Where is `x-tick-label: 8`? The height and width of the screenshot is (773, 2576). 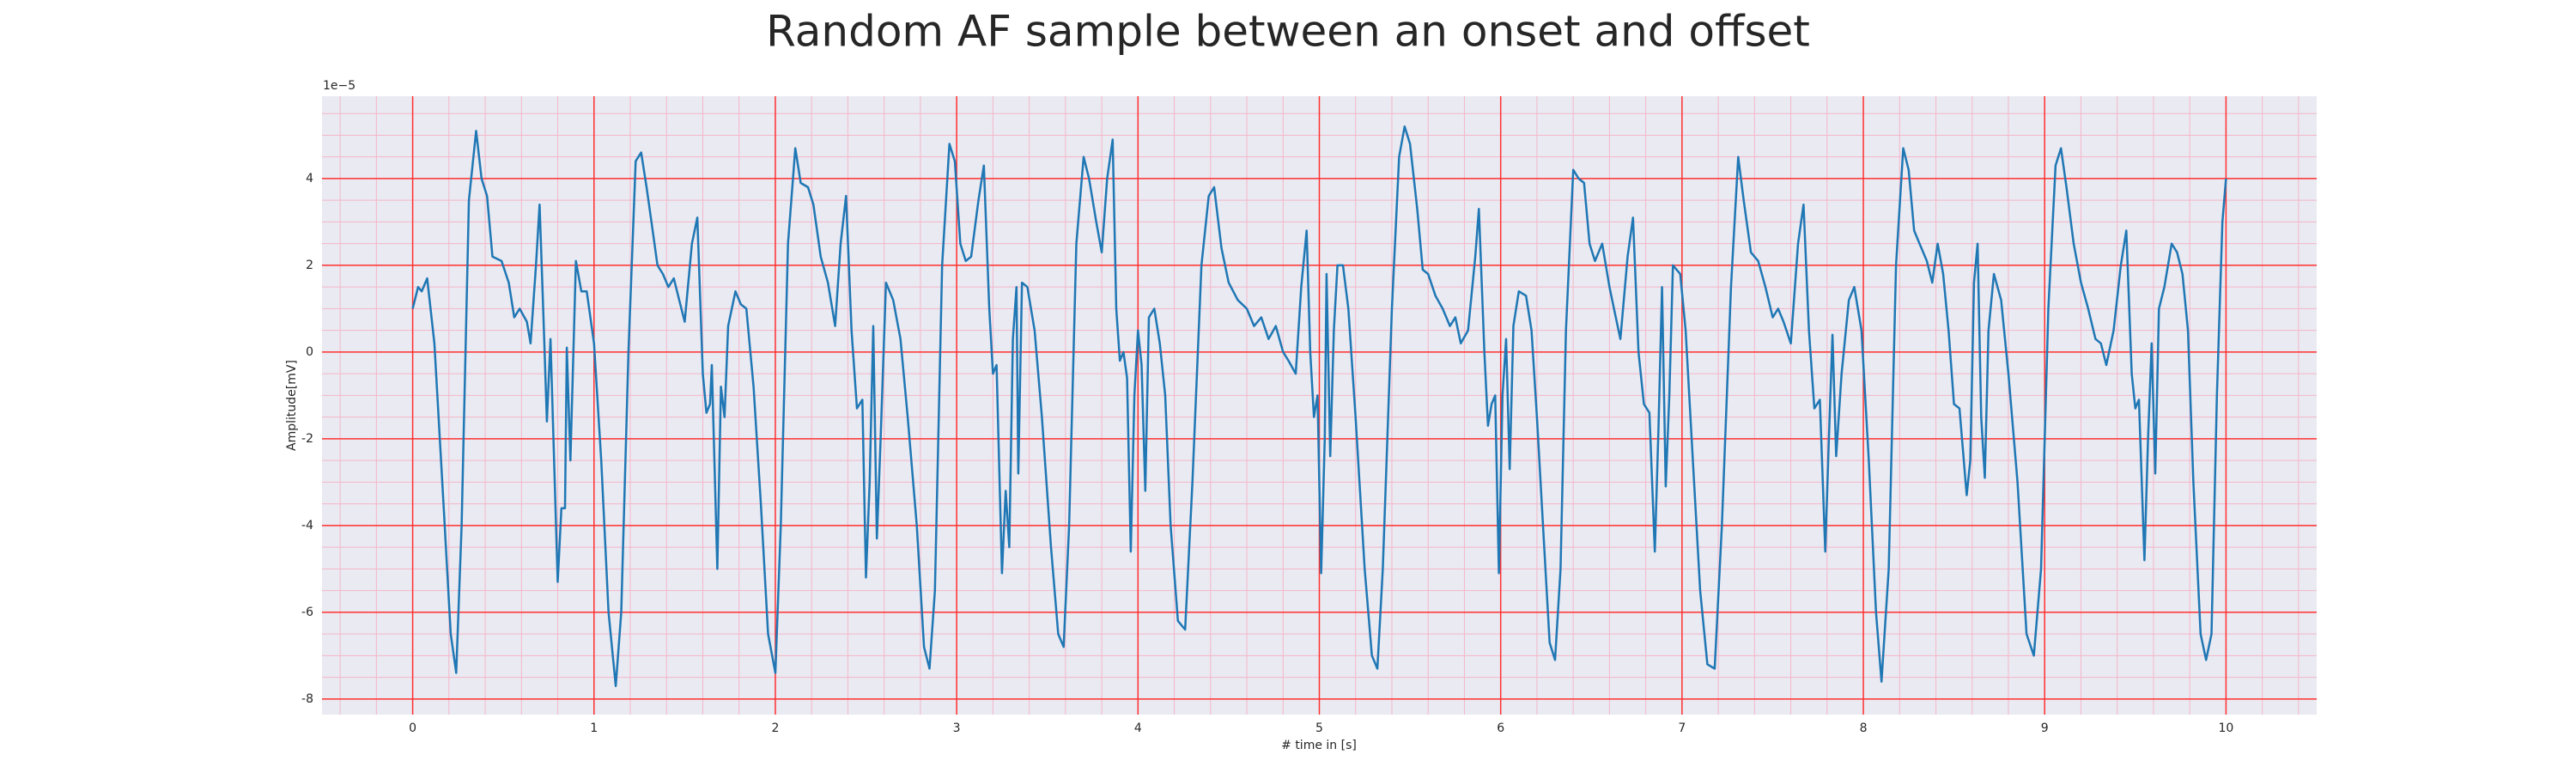 x-tick-label: 8 is located at coordinates (1864, 728).